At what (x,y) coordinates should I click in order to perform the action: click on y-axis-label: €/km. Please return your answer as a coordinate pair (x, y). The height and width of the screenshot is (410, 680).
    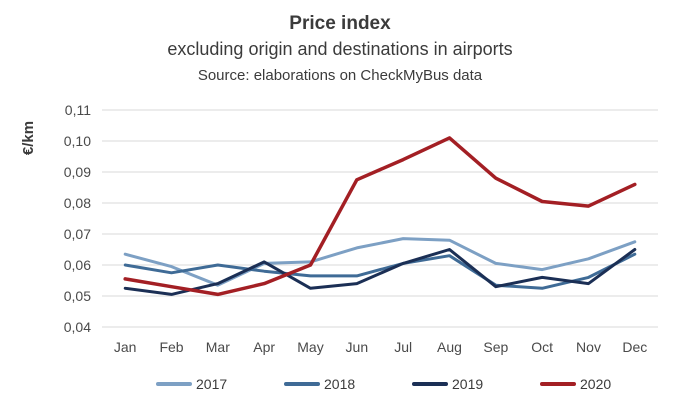
    Looking at the image, I should click on (28, 138).